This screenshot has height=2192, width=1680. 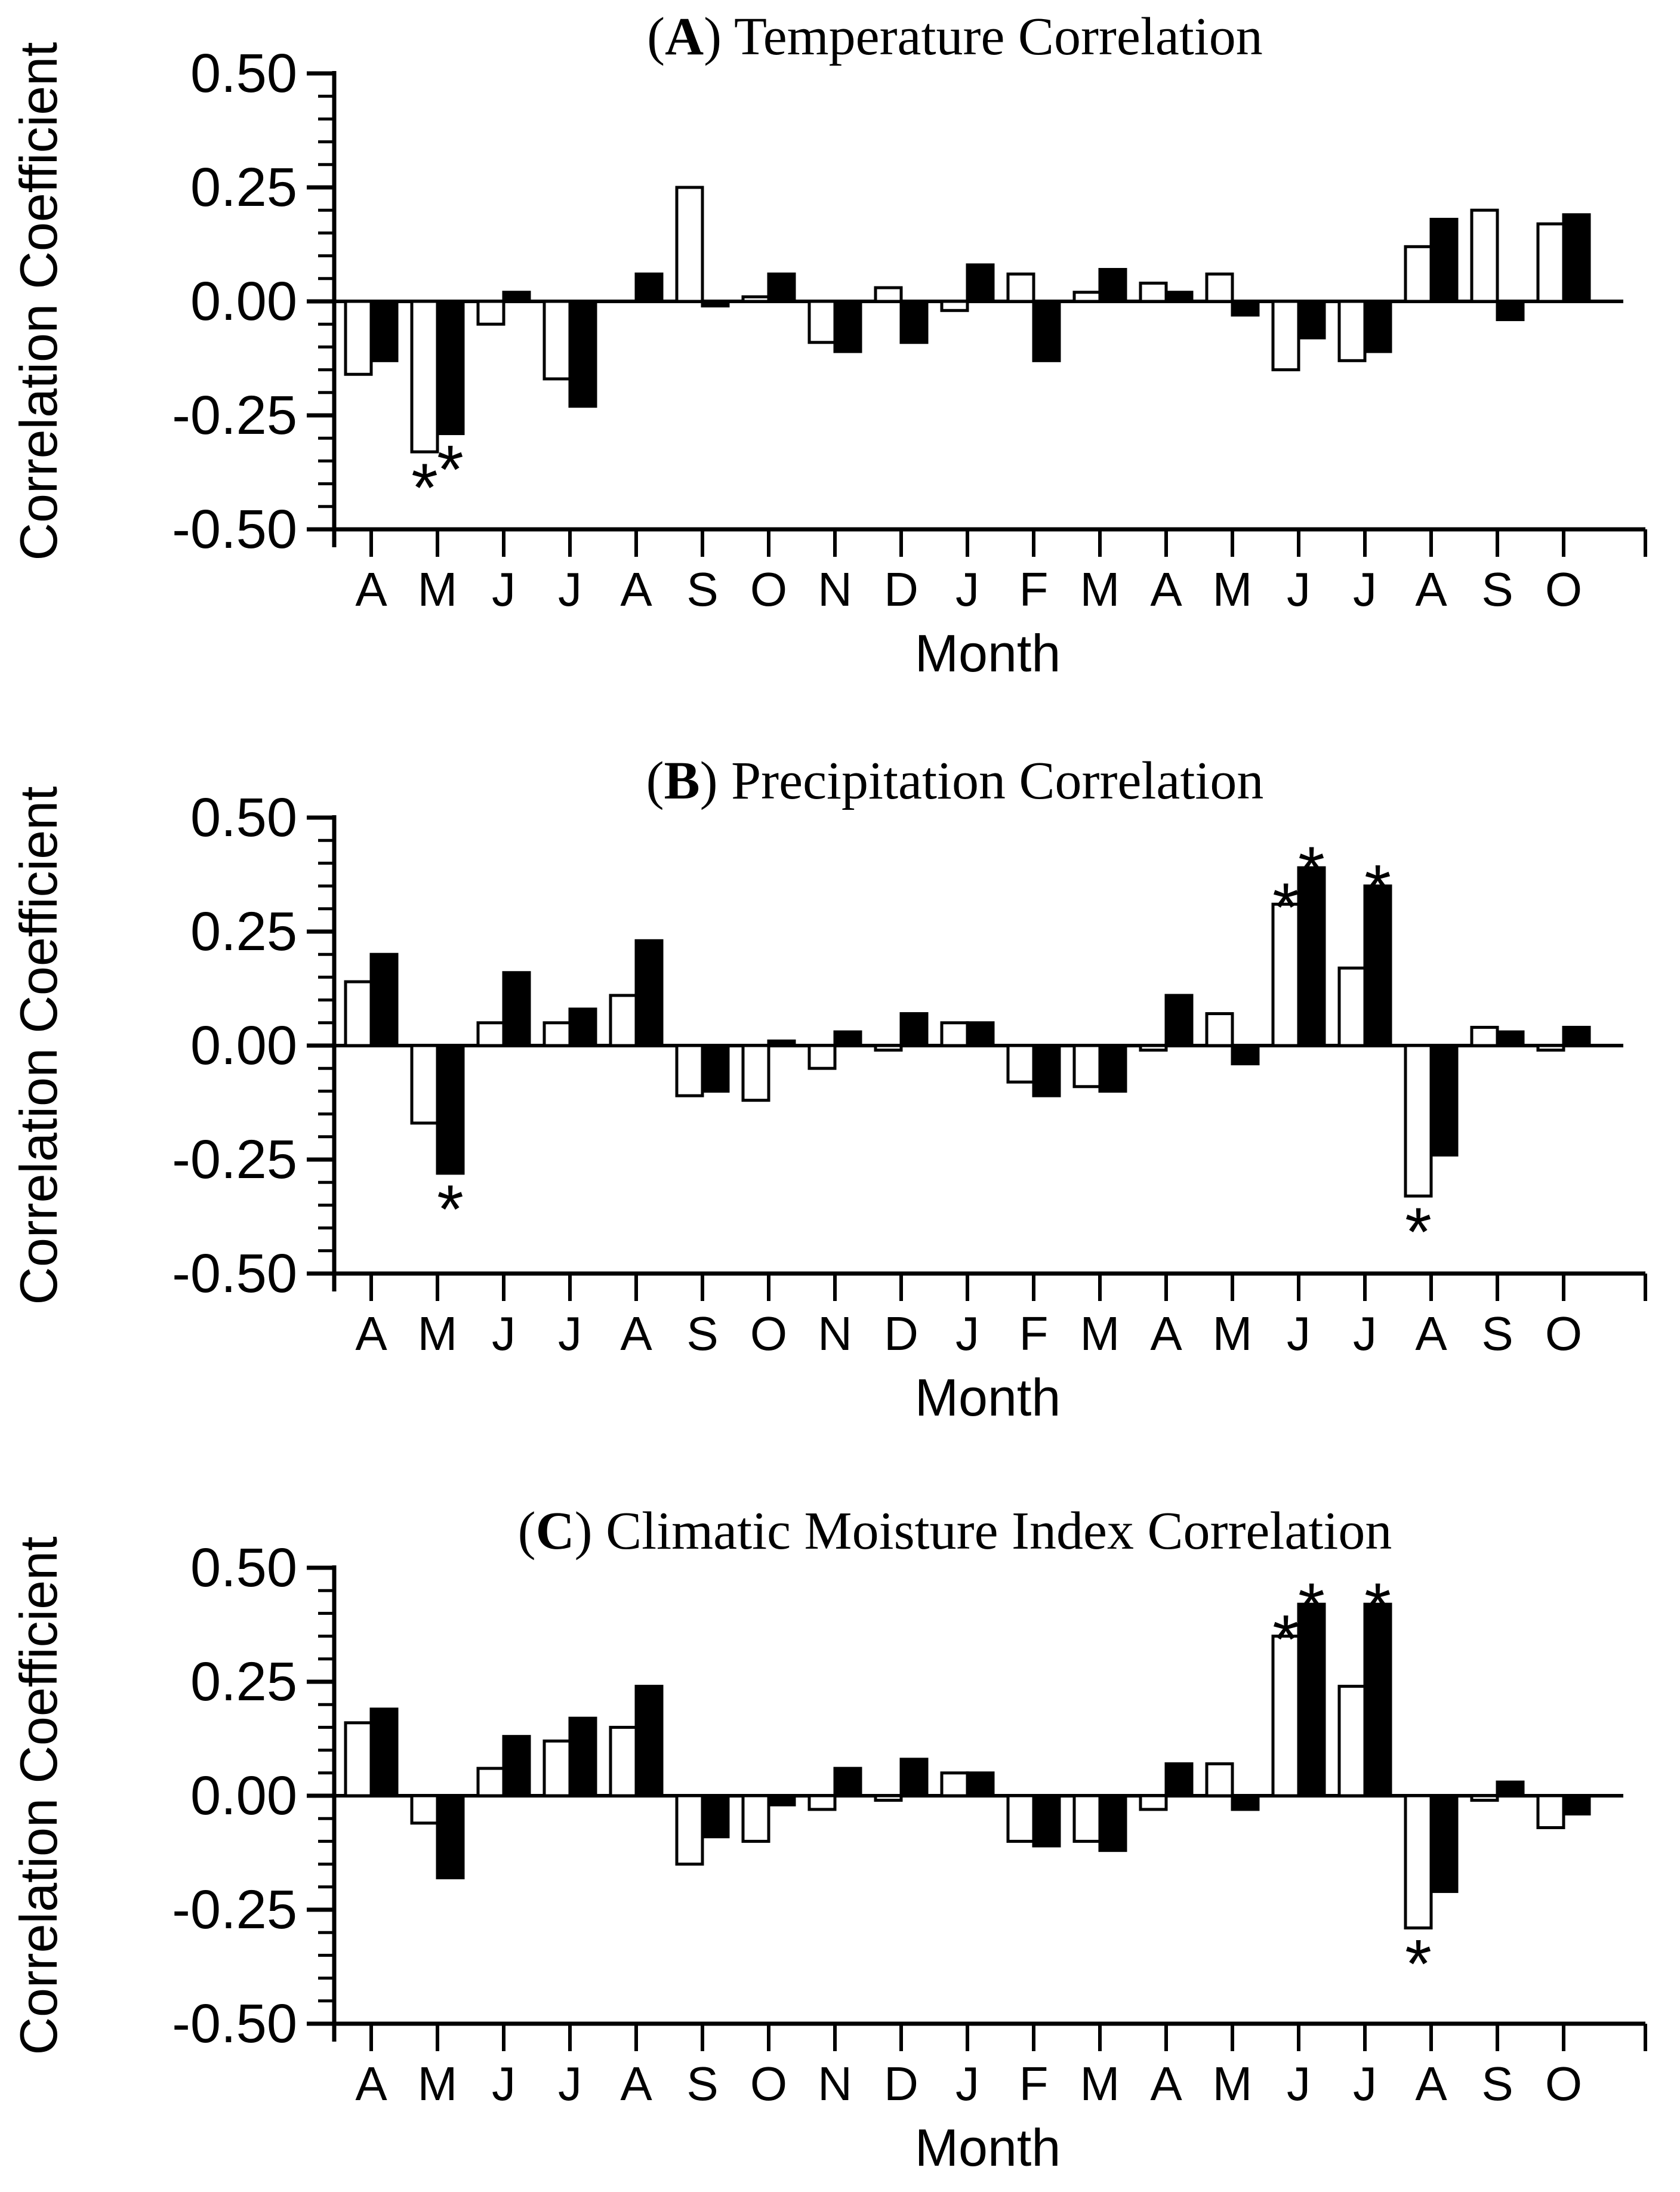 What do you see at coordinates (954, 306) in the screenshot?
I see `bar-open-A-9-J` at bounding box center [954, 306].